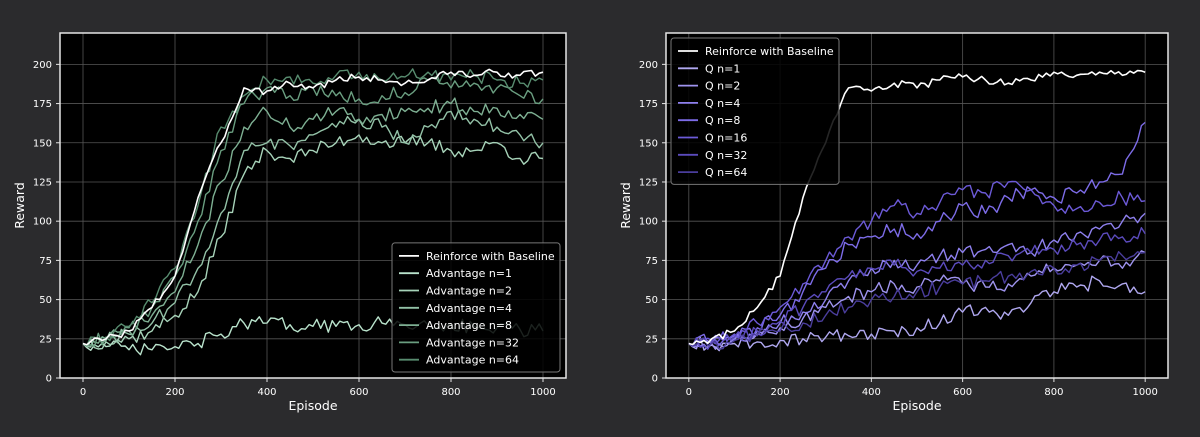  I want to click on legend-entry: Advantage n=64, so click(472, 360).